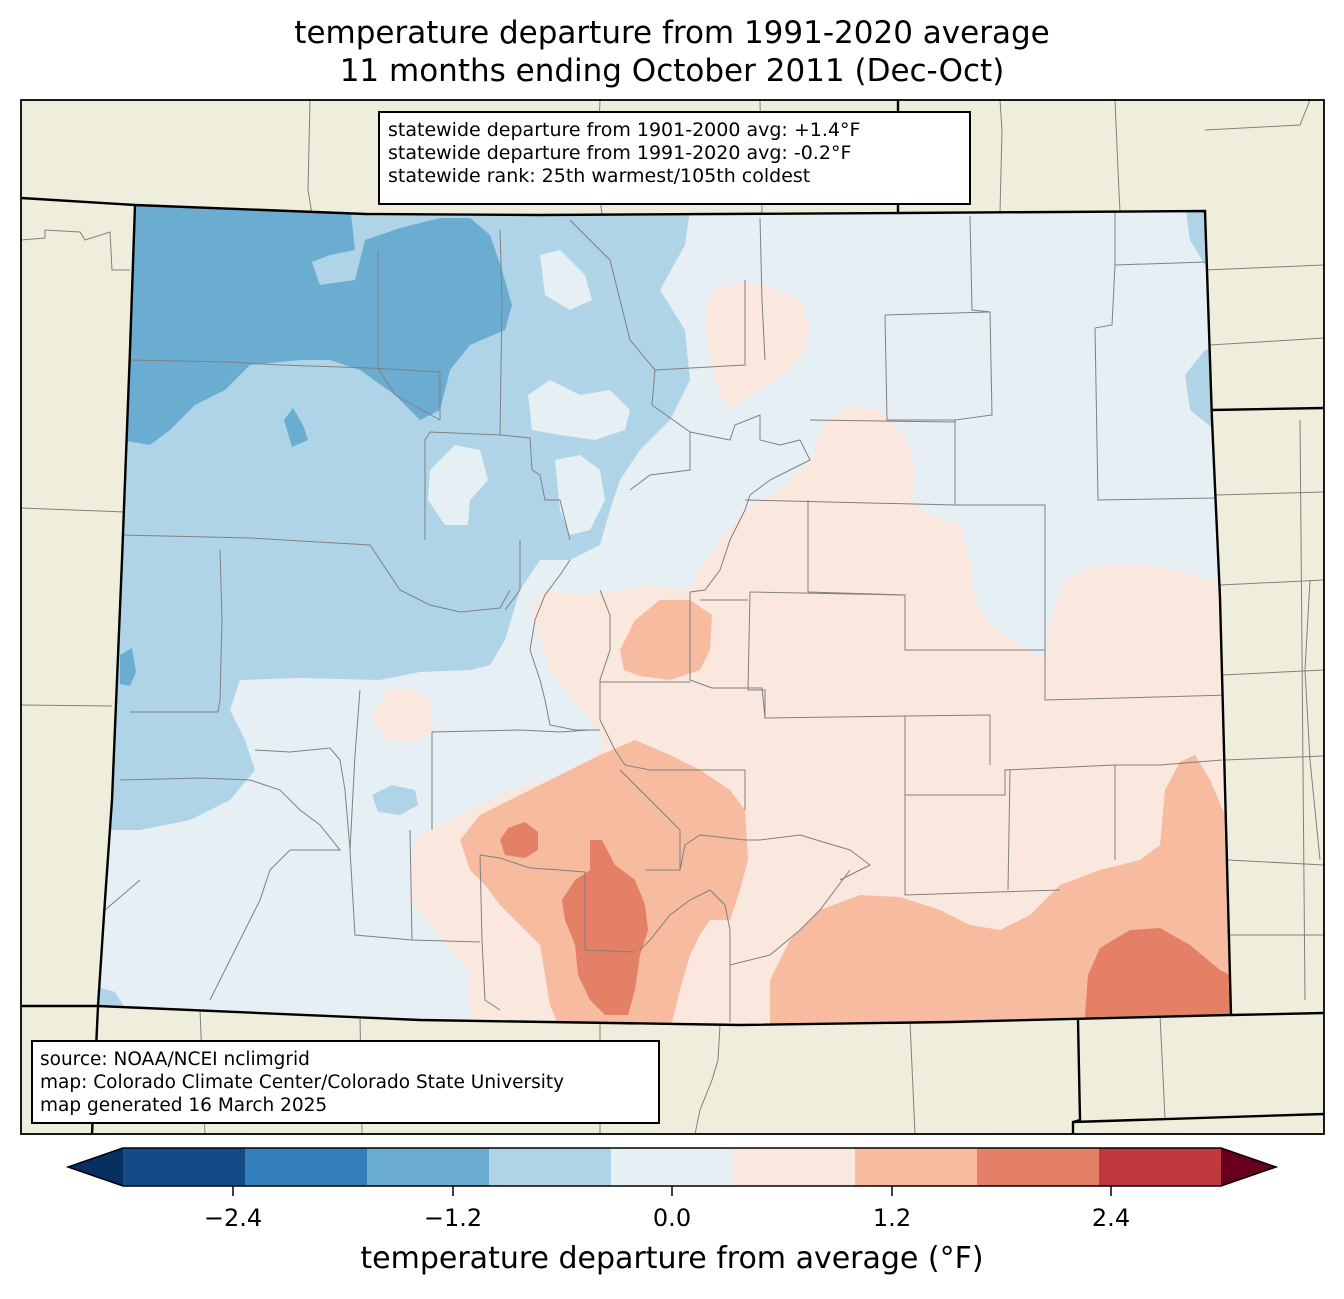  Describe the element at coordinates (296, 427) in the screenshot. I see `field-minus12-to-minus18-spot` at that location.